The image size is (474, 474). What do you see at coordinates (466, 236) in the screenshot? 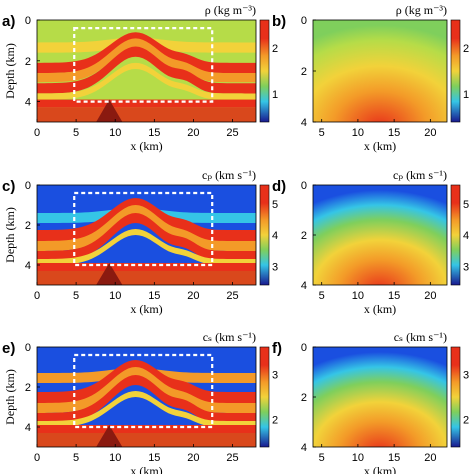
I see `colorbar-tick: 4` at bounding box center [466, 236].